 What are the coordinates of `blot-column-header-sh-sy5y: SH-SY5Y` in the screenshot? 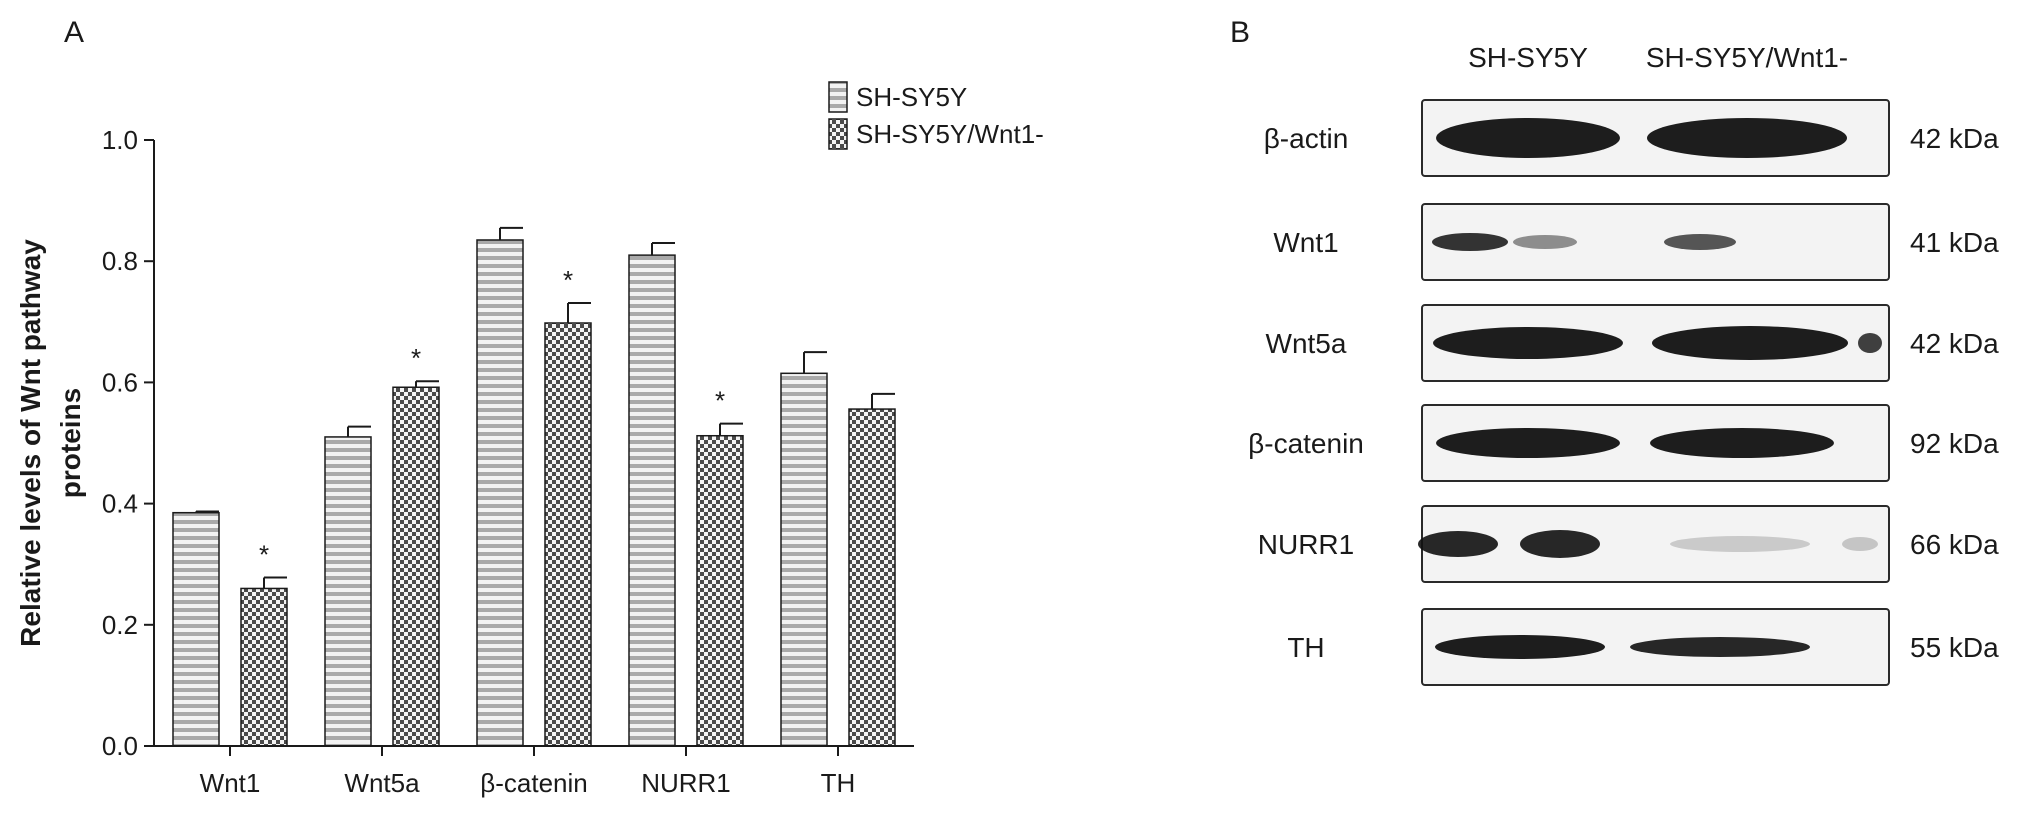 It's located at (1528, 57).